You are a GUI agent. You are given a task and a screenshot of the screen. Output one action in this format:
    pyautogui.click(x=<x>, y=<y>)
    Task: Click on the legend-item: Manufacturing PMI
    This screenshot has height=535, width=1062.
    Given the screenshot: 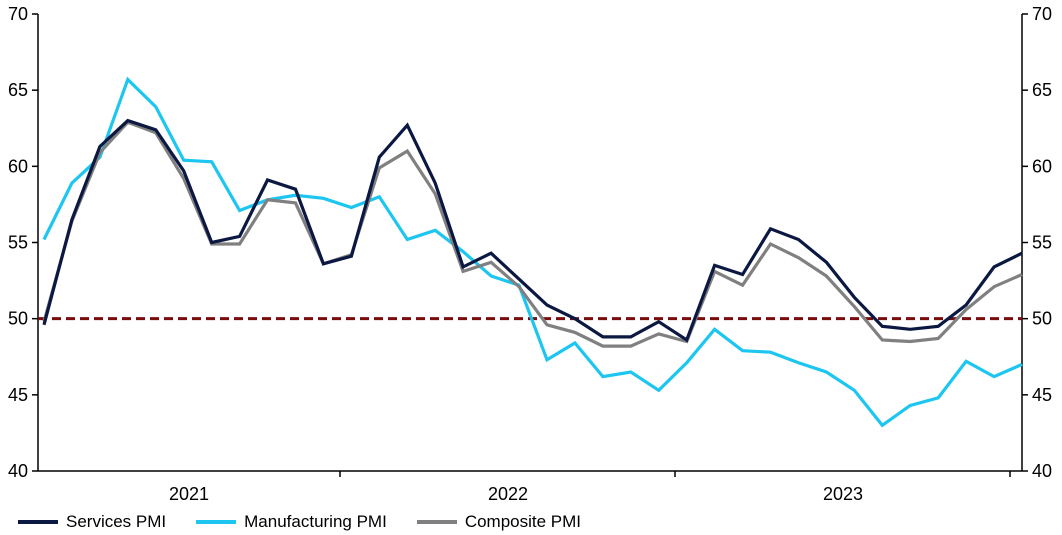 What is the action you would take?
    pyautogui.click(x=291, y=522)
    